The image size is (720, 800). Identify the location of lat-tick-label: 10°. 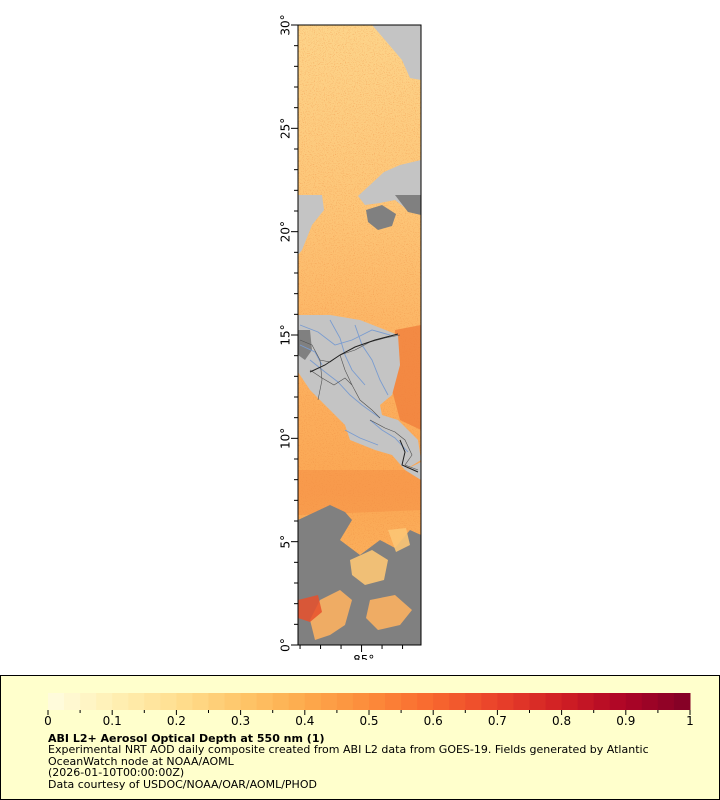
(286, 438).